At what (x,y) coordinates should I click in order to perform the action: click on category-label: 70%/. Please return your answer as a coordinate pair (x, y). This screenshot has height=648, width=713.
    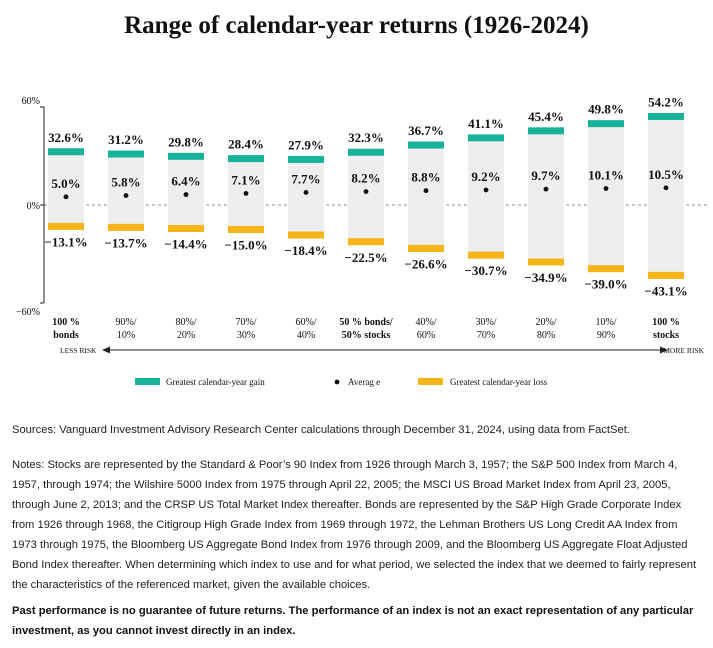
    Looking at the image, I should click on (245, 322).